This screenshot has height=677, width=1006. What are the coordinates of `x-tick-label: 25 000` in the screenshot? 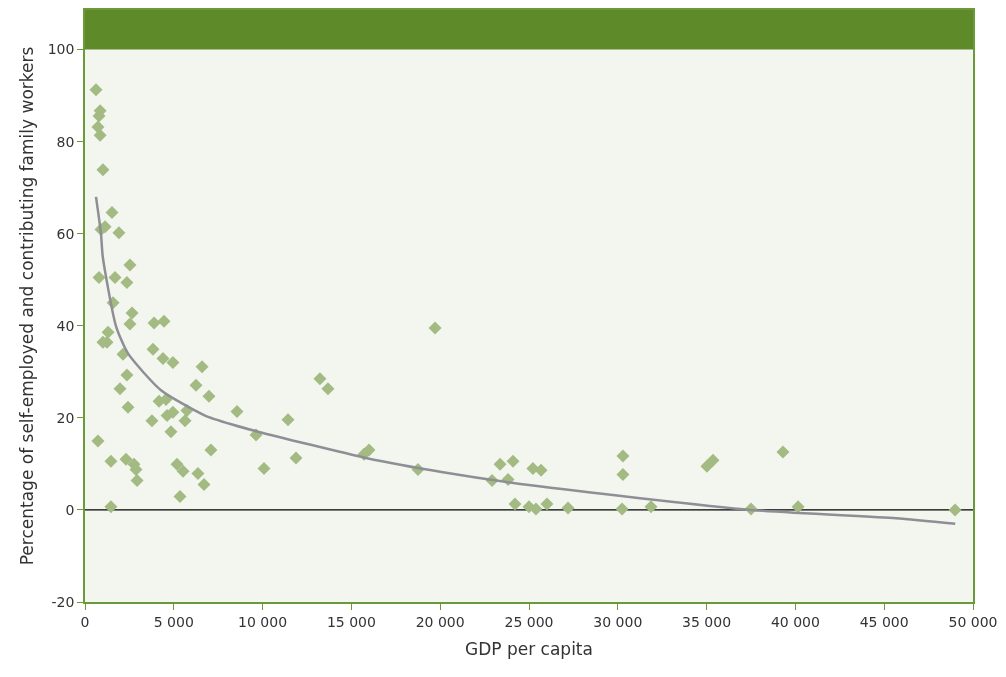 It's located at (529, 621).